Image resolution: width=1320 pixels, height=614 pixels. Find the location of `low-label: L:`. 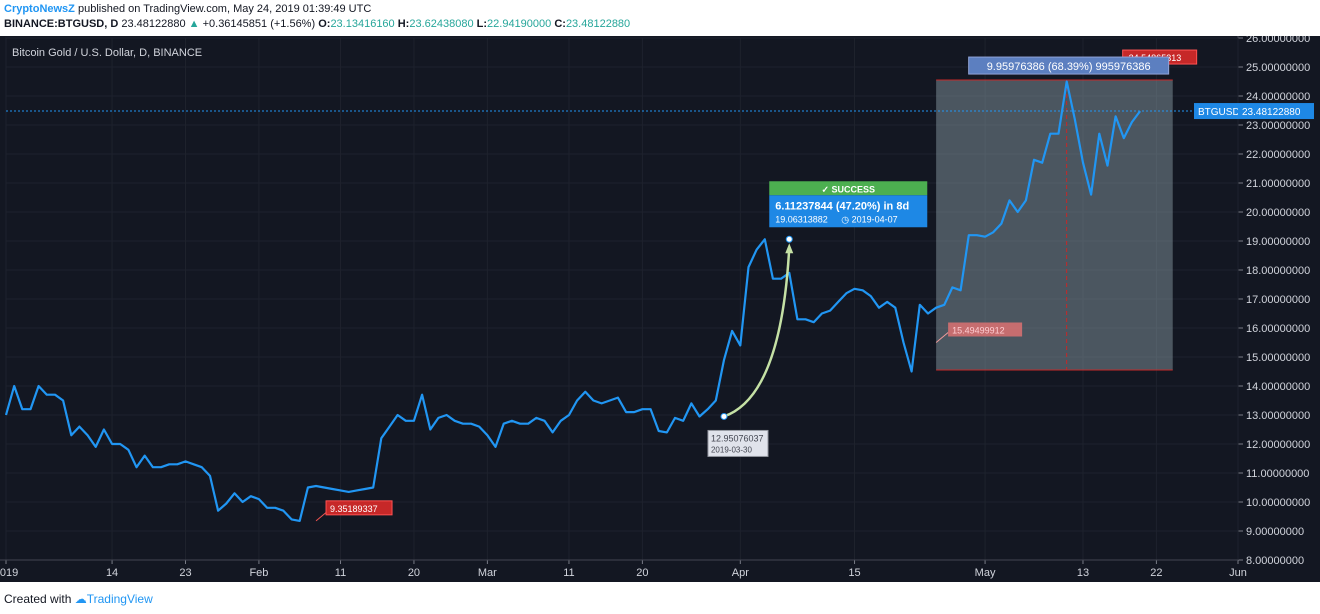

low-label: L: is located at coordinates (482, 24).